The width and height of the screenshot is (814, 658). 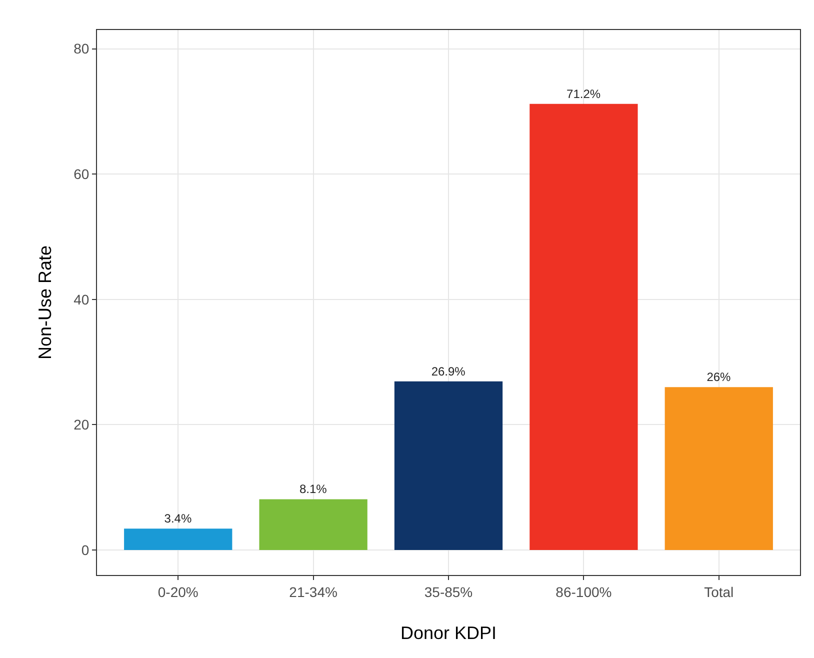 What do you see at coordinates (82, 48) in the screenshot?
I see `y-tick-label: 80` at bounding box center [82, 48].